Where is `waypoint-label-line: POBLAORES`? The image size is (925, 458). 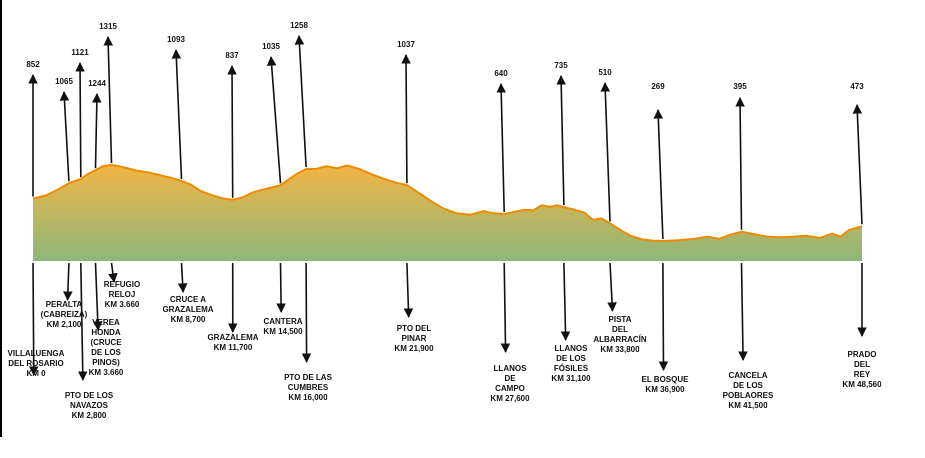 waypoint-label-line: POBLAORES is located at coordinates (748, 395).